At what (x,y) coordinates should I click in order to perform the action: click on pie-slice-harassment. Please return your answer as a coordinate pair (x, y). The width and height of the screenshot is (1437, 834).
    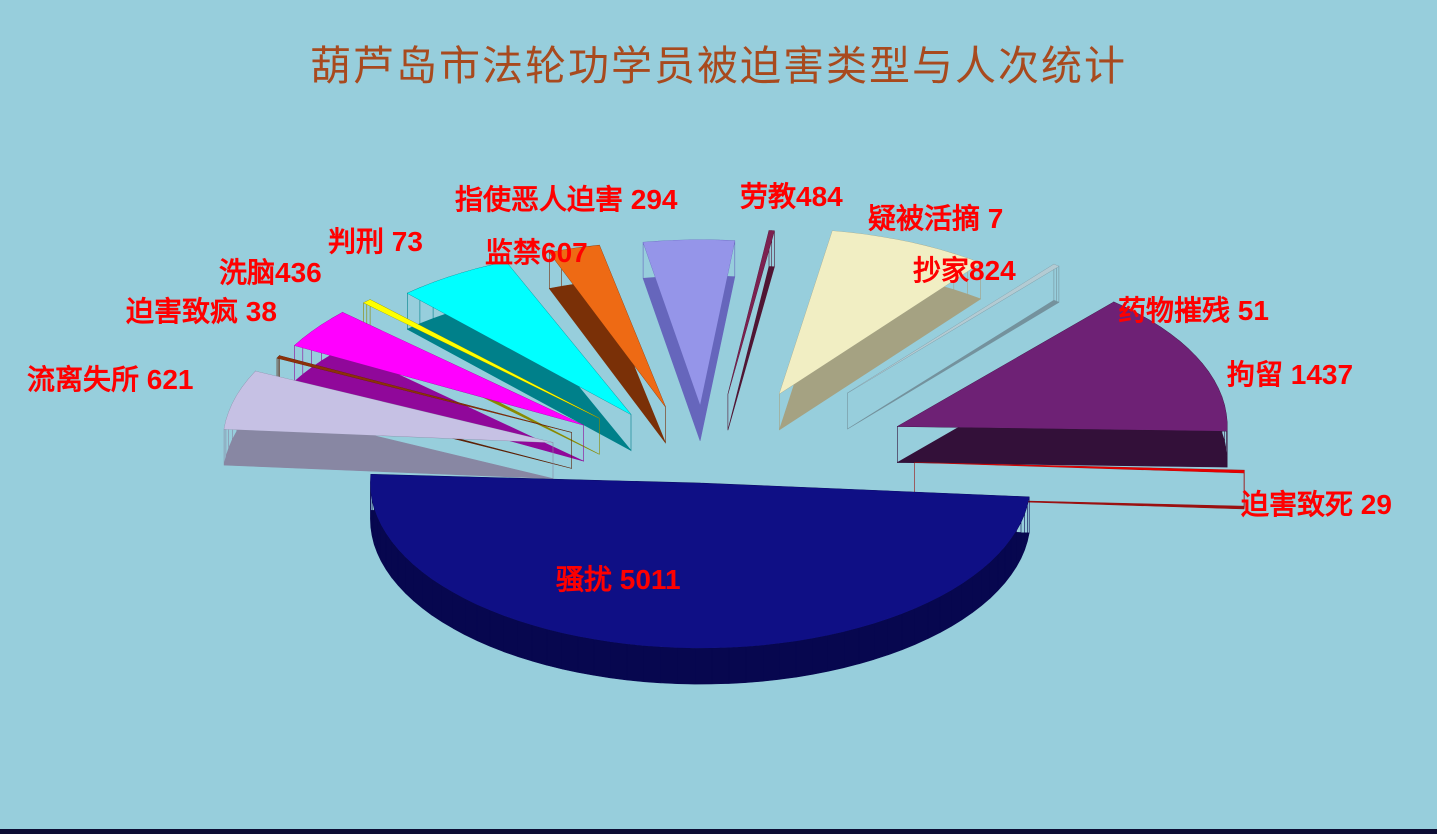
    Looking at the image, I should click on (700, 561).